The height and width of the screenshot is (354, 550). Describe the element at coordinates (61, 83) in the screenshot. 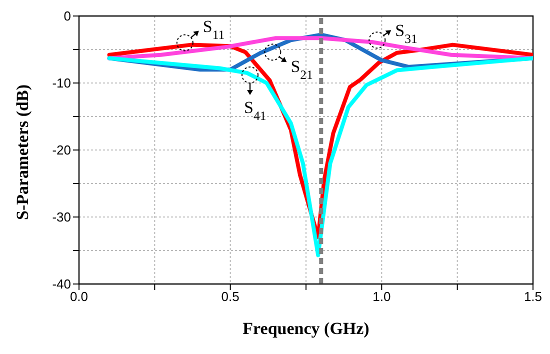

I see `y-tick-label: -10` at that location.